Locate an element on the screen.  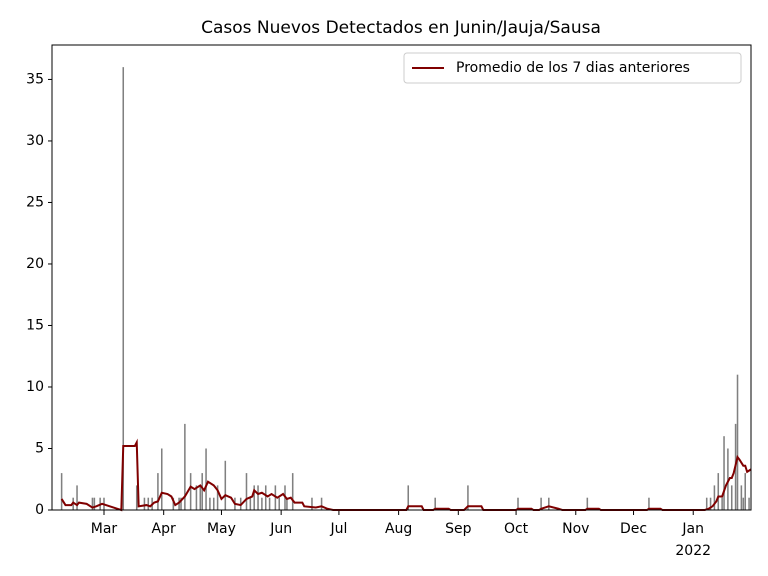
y-tick-label: 15 is located at coordinates (35, 325).